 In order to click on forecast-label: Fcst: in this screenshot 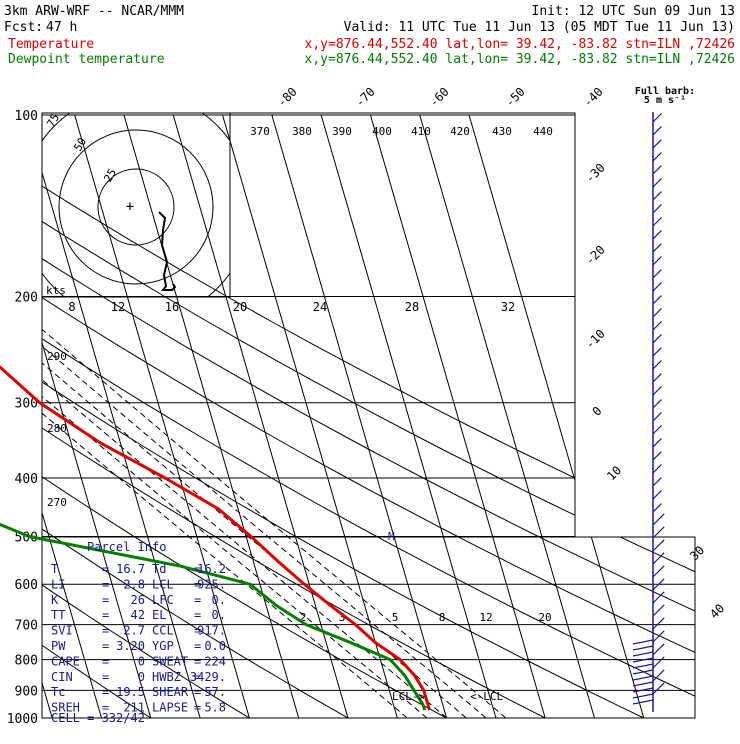, I will do `click(23, 27)`.